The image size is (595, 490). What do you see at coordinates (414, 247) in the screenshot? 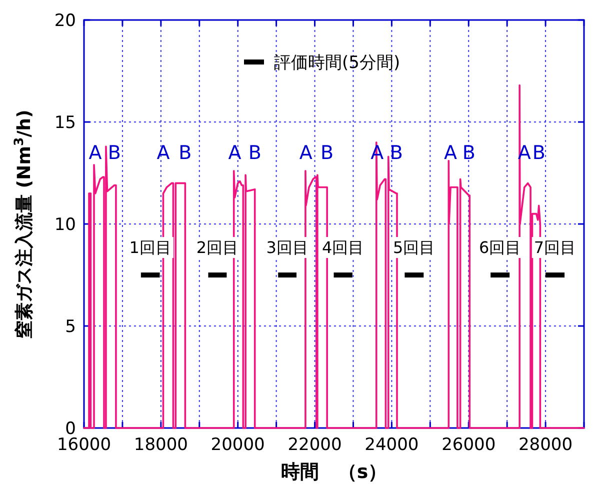
I see `annotation: 5回目` at bounding box center [414, 247].